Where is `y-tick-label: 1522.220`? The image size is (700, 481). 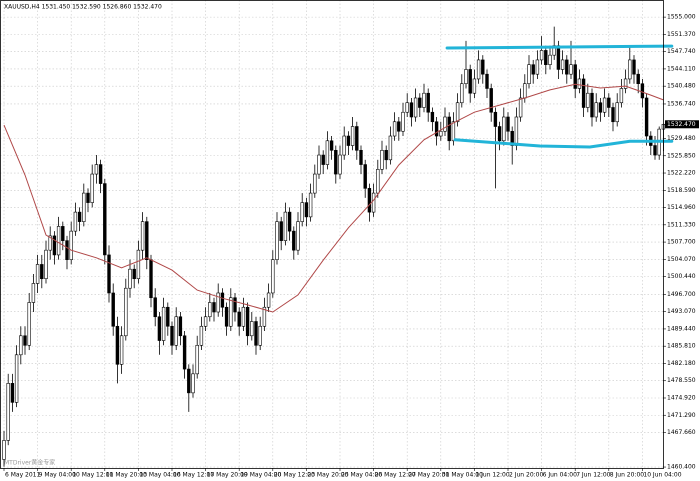 y-tick-label: 1522.220 is located at coordinates (681, 173).